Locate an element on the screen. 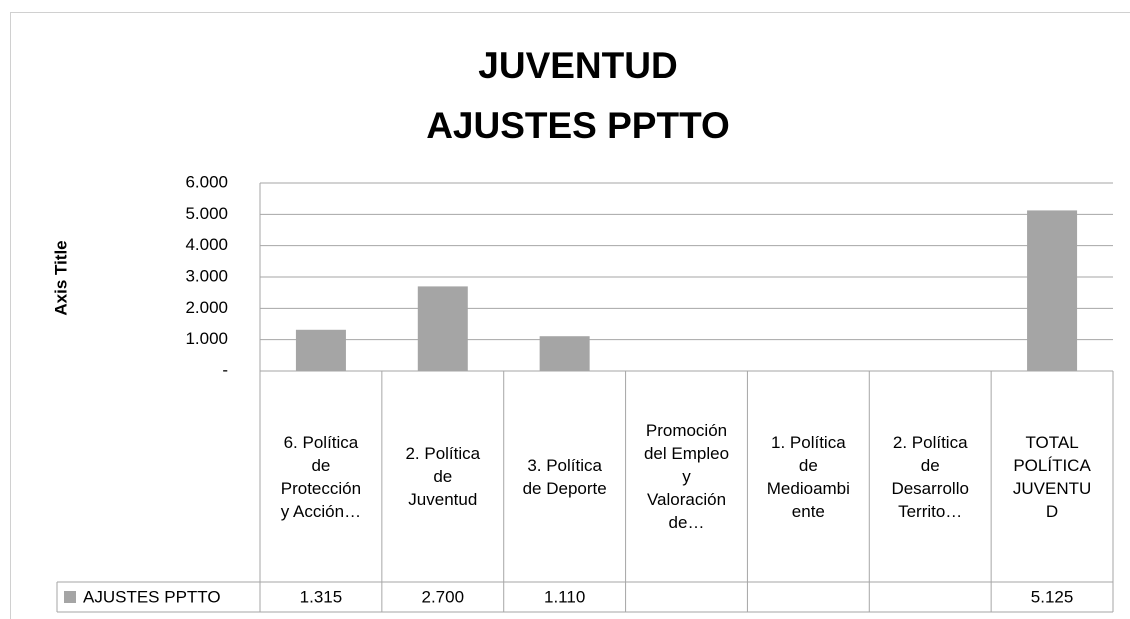  x-tick-label: 2. Política de Juventud is located at coordinates (443, 476).